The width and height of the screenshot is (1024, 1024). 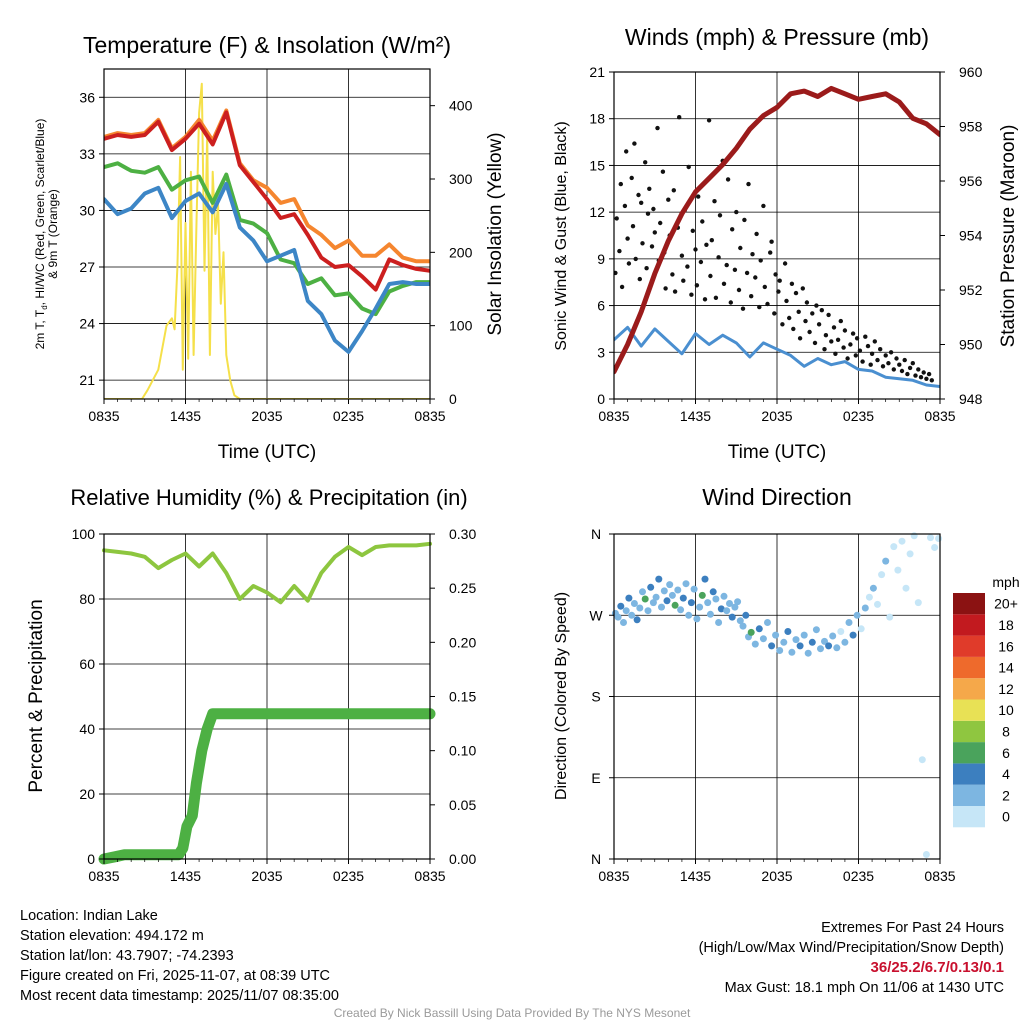 I want to click on wind-series, so click(x=777, y=236).